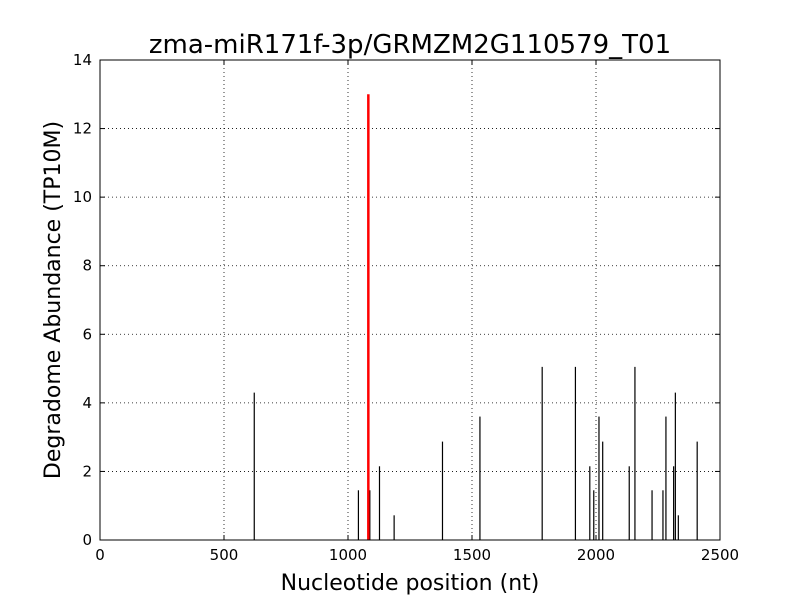 The height and width of the screenshot is (600, 800). Describe the element at coordinates (87, 403) in the screenshot. I see `y-tick-label: 4` at that location.